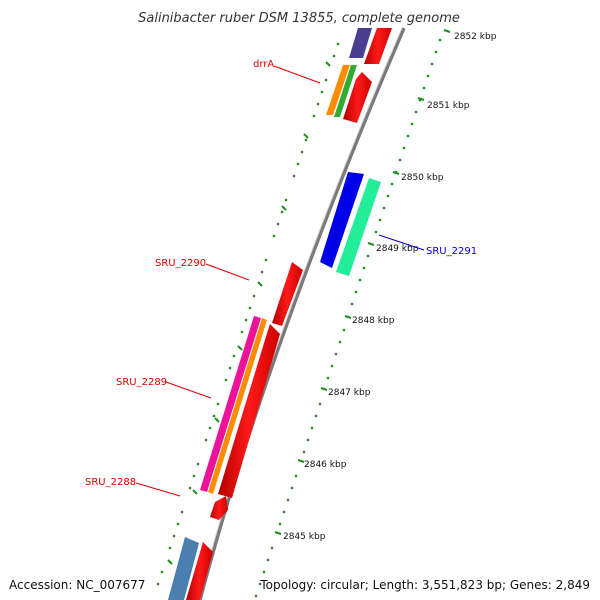 The height and width of the screenshot is (600, 600). I want to click on gene-label-SRU_2288: SRU_2288, so click(110, 482).